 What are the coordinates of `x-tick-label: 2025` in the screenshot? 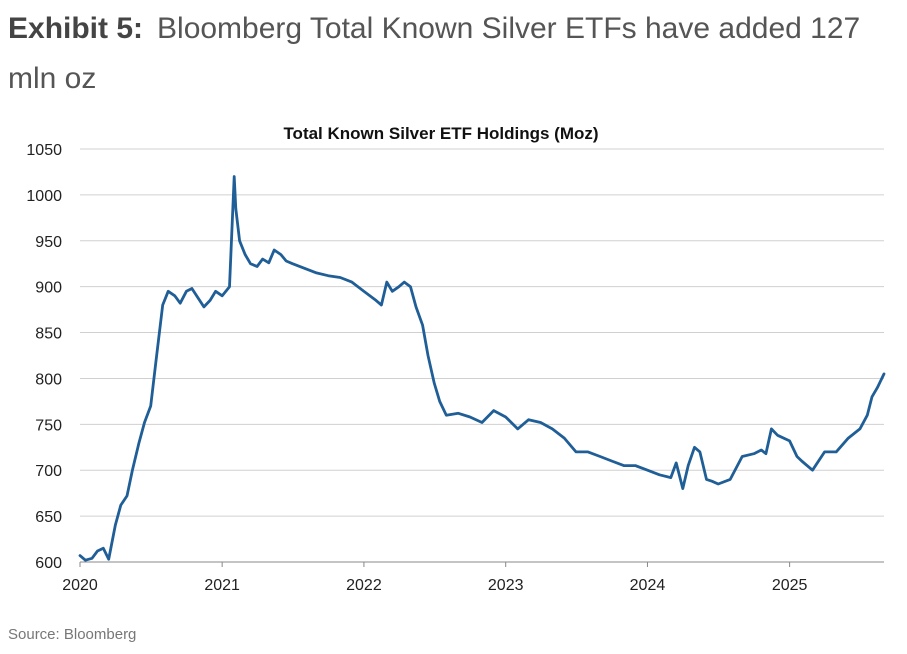 It's located at (790, 585).